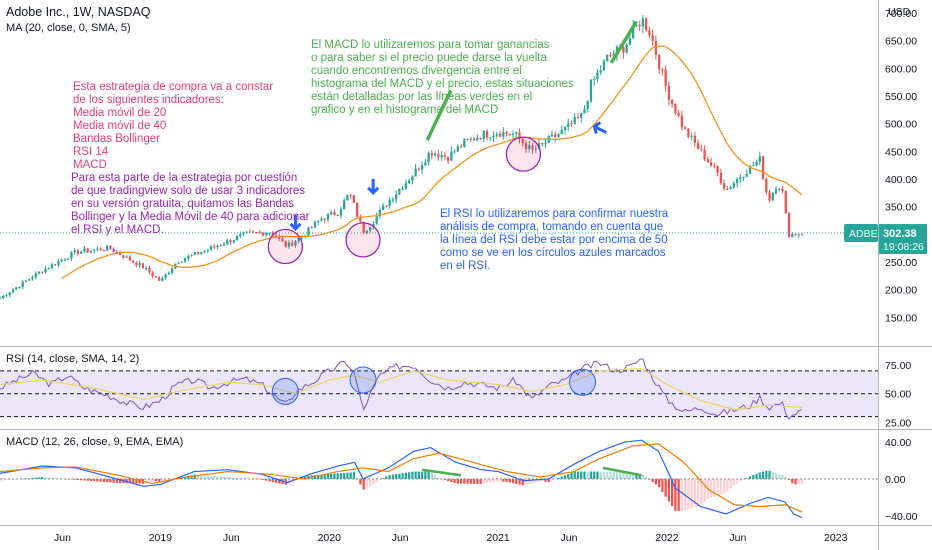  Describe the element at coordinates (836, 538) in the screenshot. I see `time-axis-label: 2023` at that location.